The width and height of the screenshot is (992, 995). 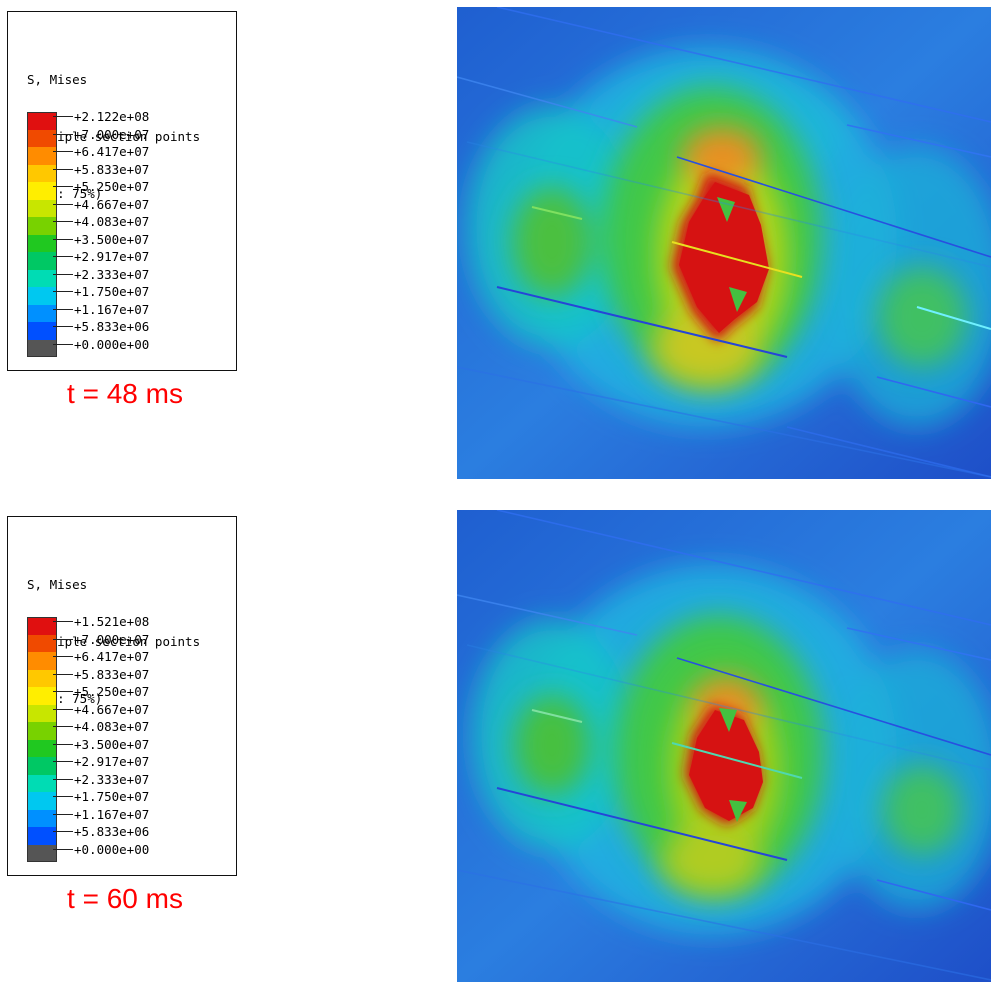 I want to click on time-label: t = 60 ms, so click(x=125, y=898).